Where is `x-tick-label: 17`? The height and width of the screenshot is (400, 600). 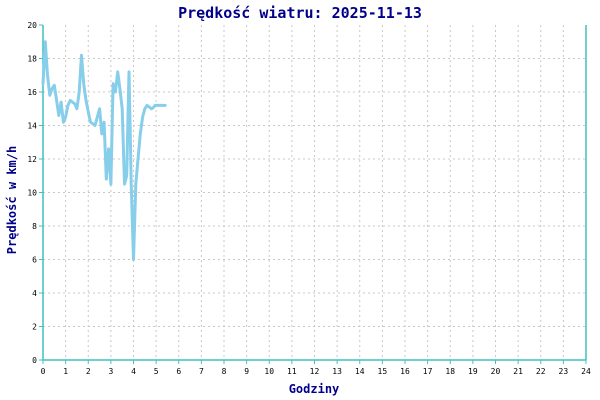 x-tick-label: 17 is located at coordinates (428, 371).